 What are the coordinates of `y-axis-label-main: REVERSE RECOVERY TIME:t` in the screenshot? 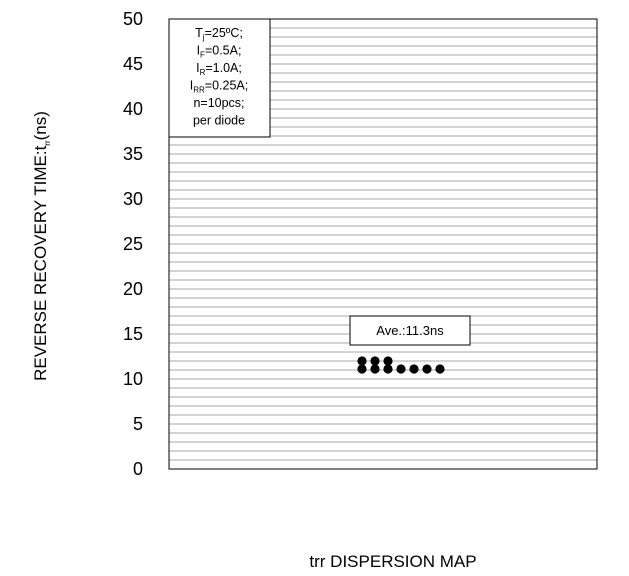 It's located at (40, 263).